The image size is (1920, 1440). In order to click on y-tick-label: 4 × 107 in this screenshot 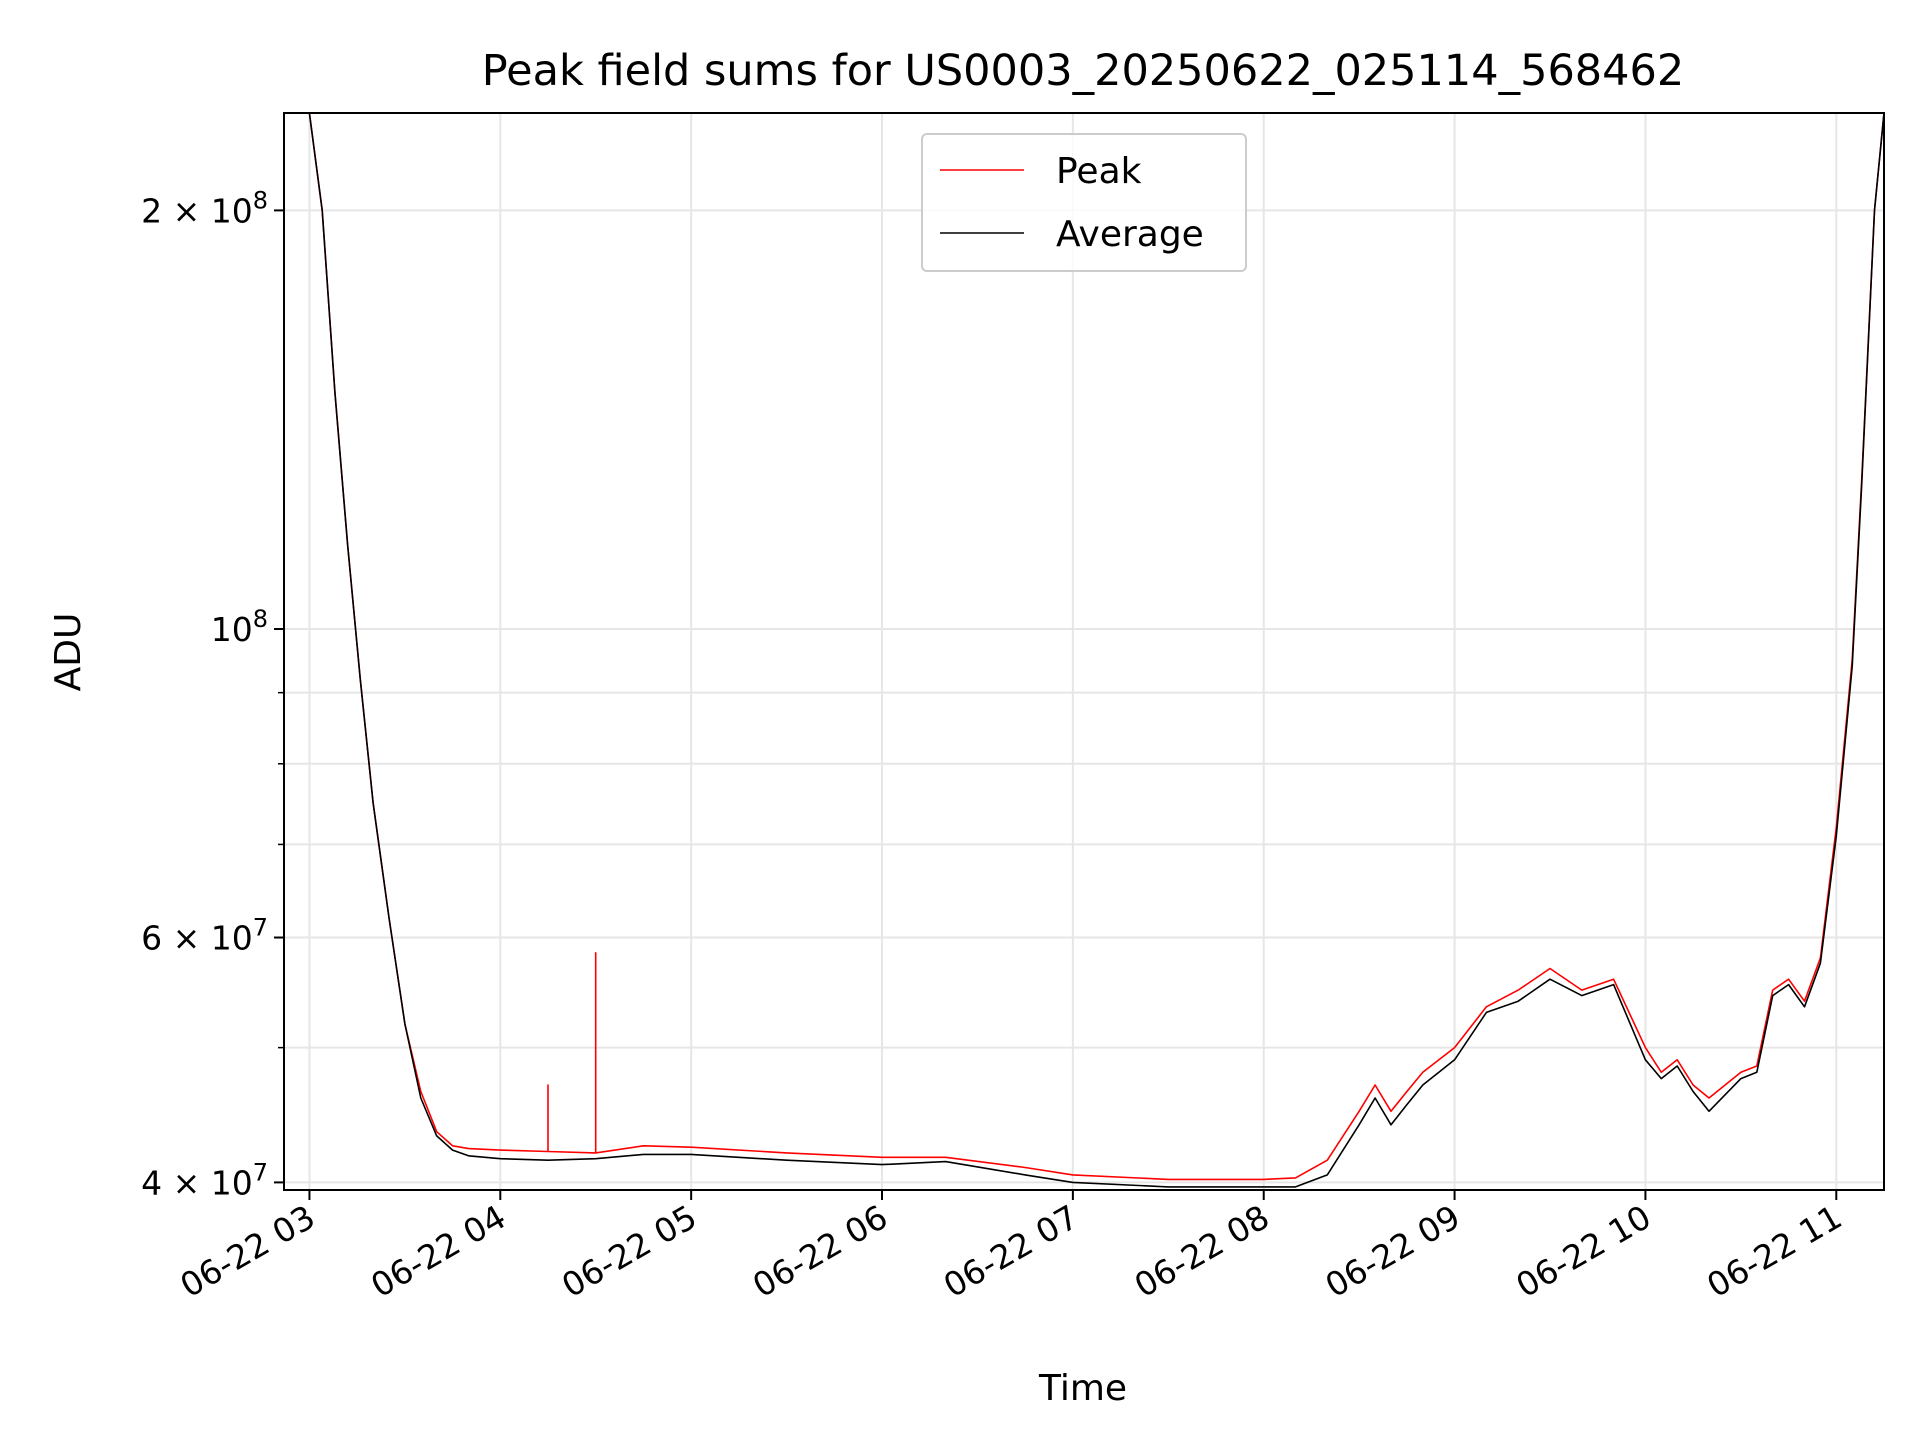, I will do `click(204, 1180)`.